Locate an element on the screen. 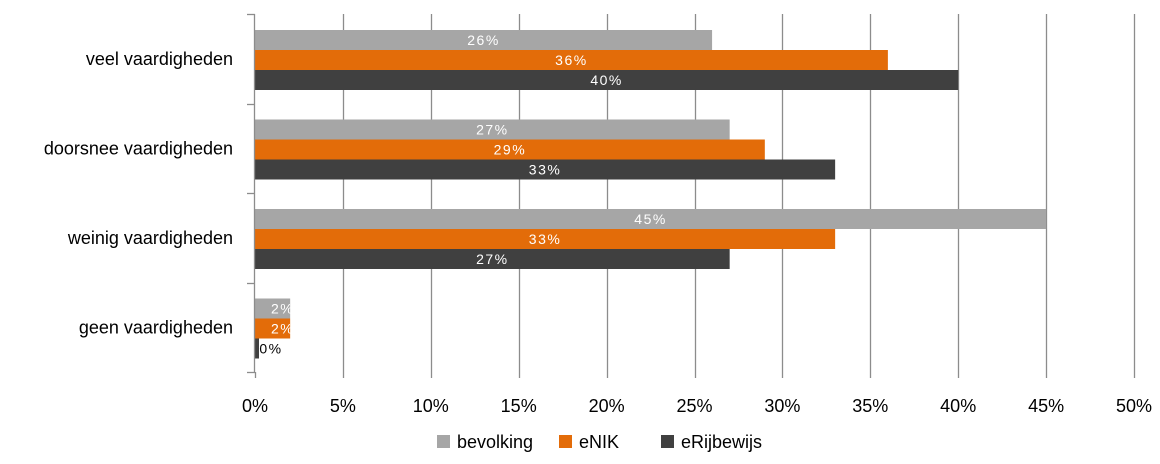  data-label: 36% is located at coordinates (571, 60).